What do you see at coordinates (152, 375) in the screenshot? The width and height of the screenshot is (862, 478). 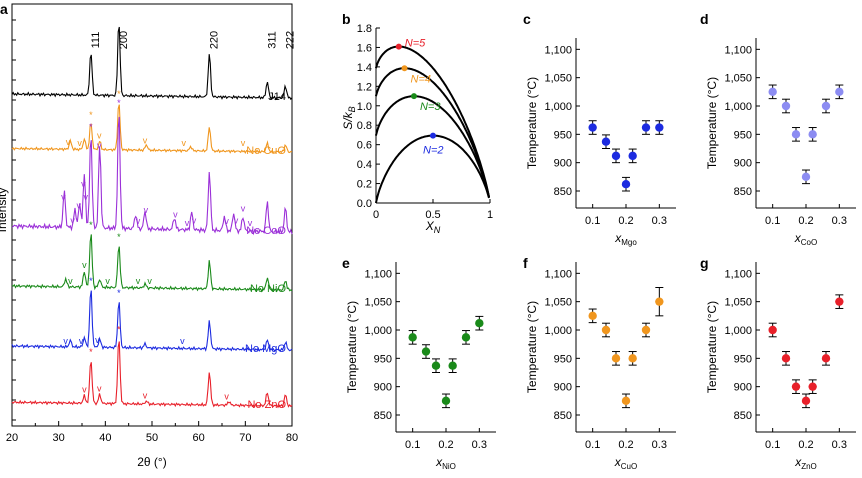 I see `xrd-trace-no-zno` at bounding box center [152, 375].